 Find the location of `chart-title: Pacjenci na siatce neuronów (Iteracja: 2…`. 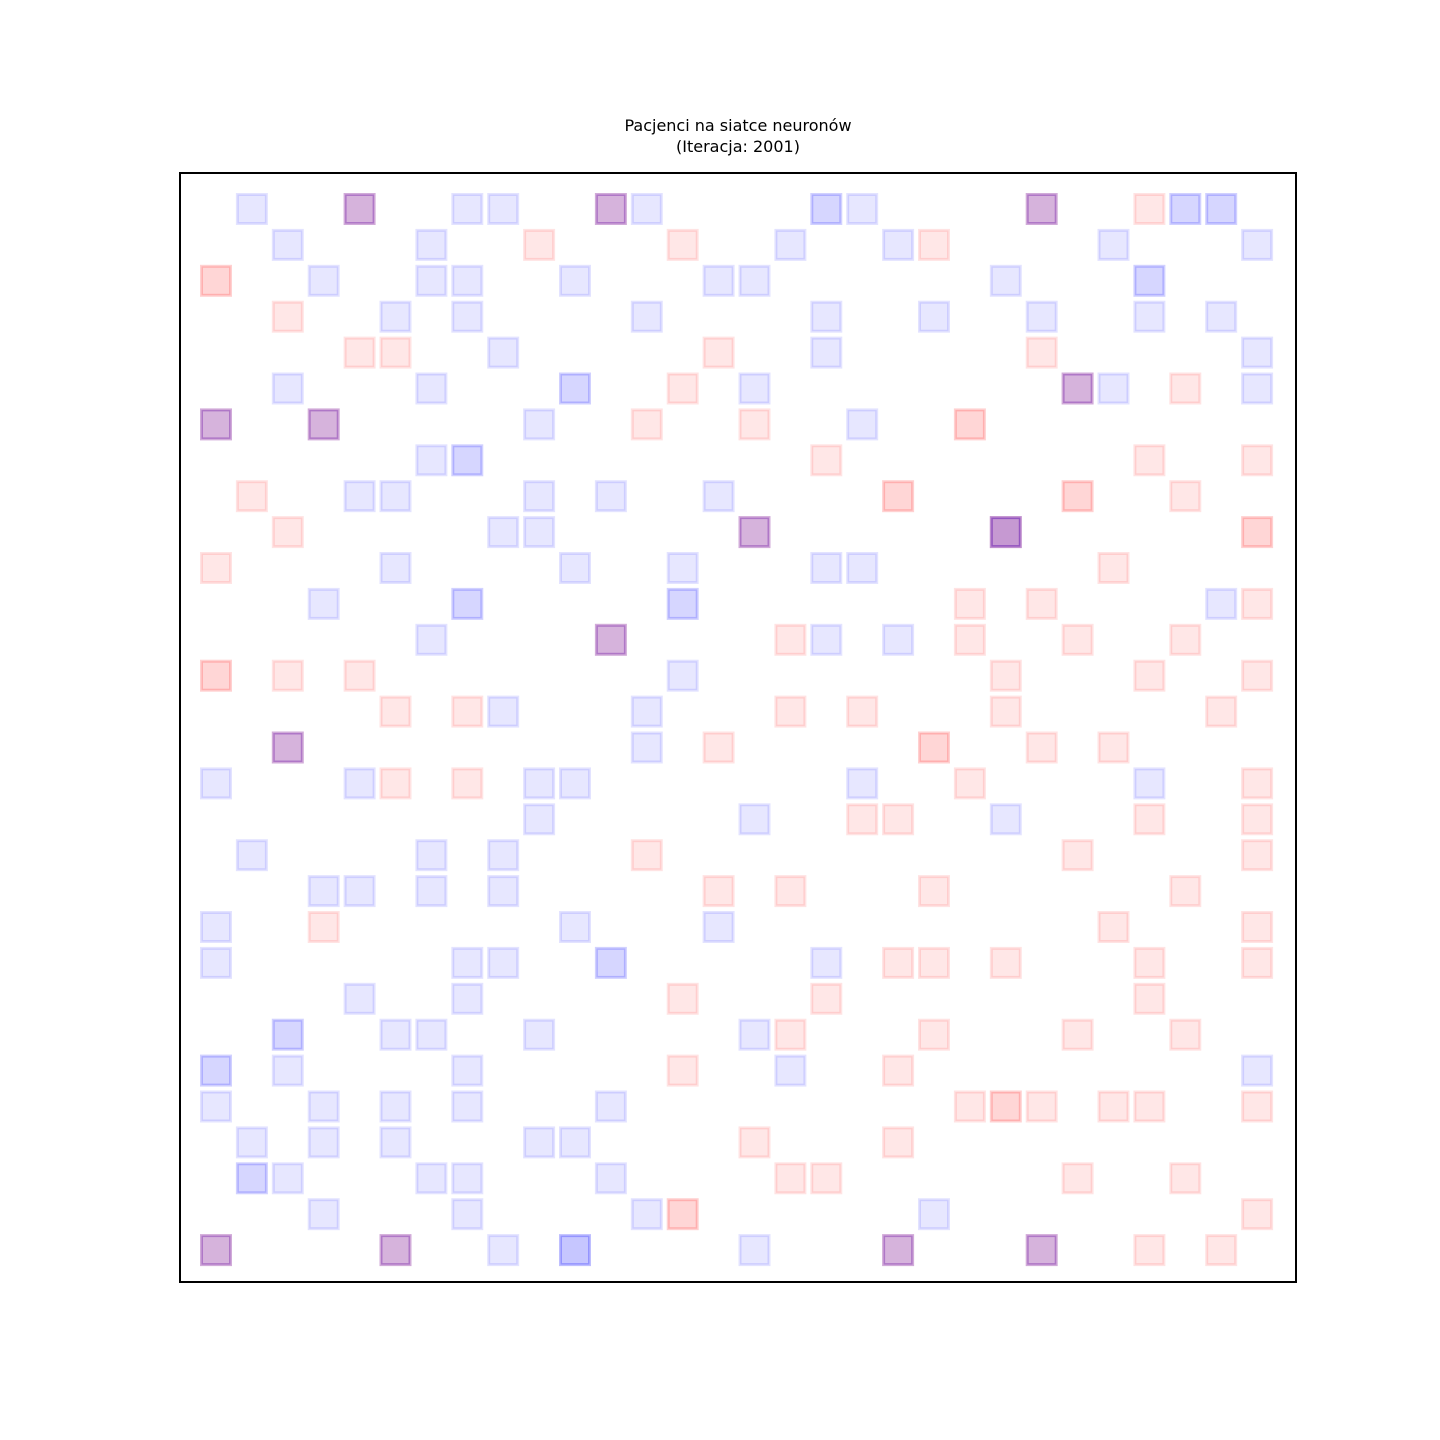

chart-title: Pacjenci na siatce neuronów (Iteracja: 2… is located at coordinates (720, 136).